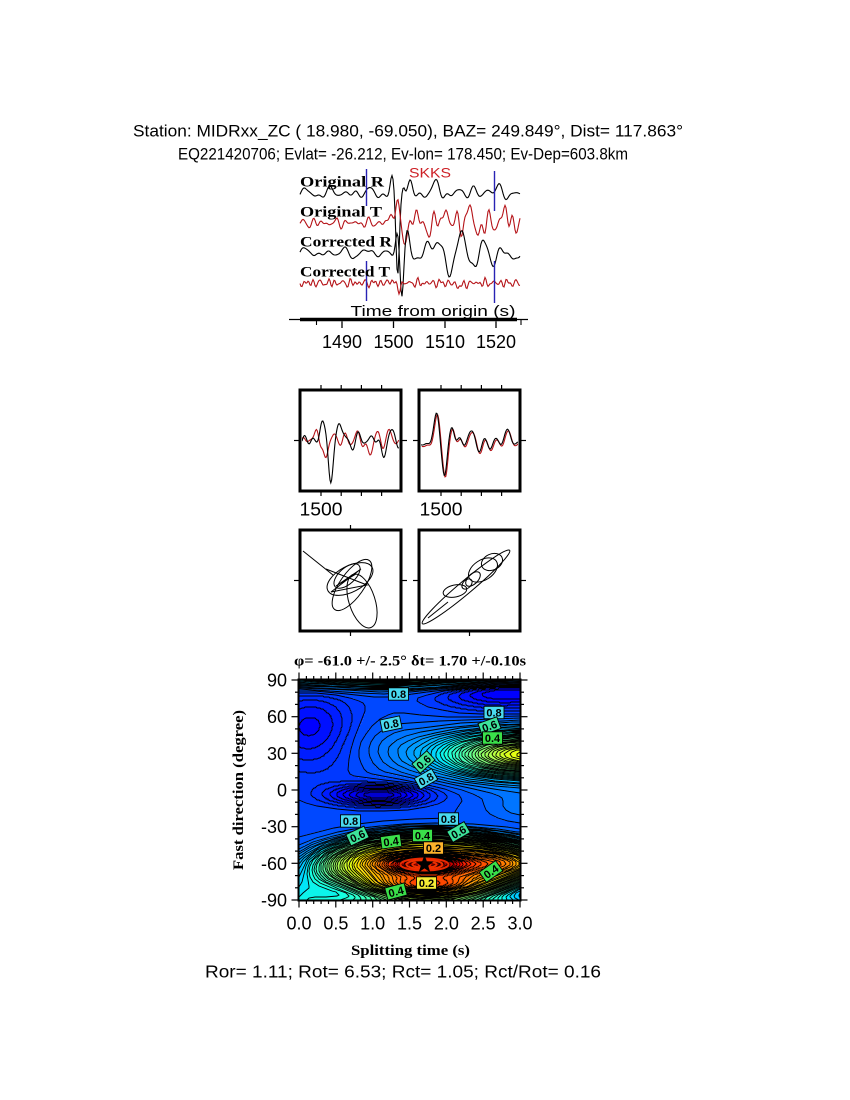  Describe the element at coordinates (496, 342) in the screenshot. I see `svg-text: 1520` at that location.